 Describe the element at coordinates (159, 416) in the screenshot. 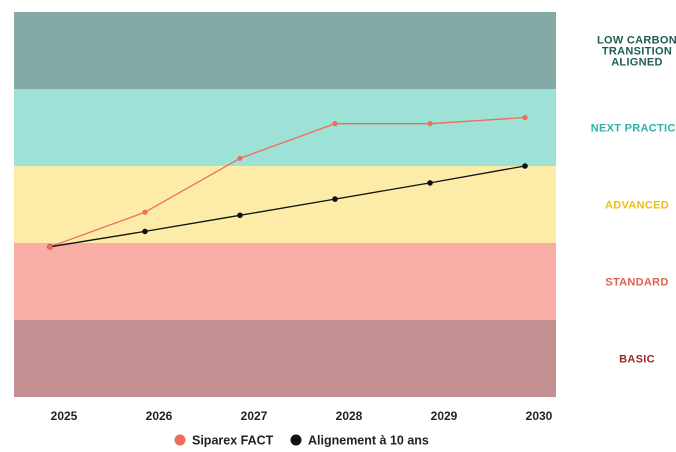

I see `x-tick-label: 2026` at that location.